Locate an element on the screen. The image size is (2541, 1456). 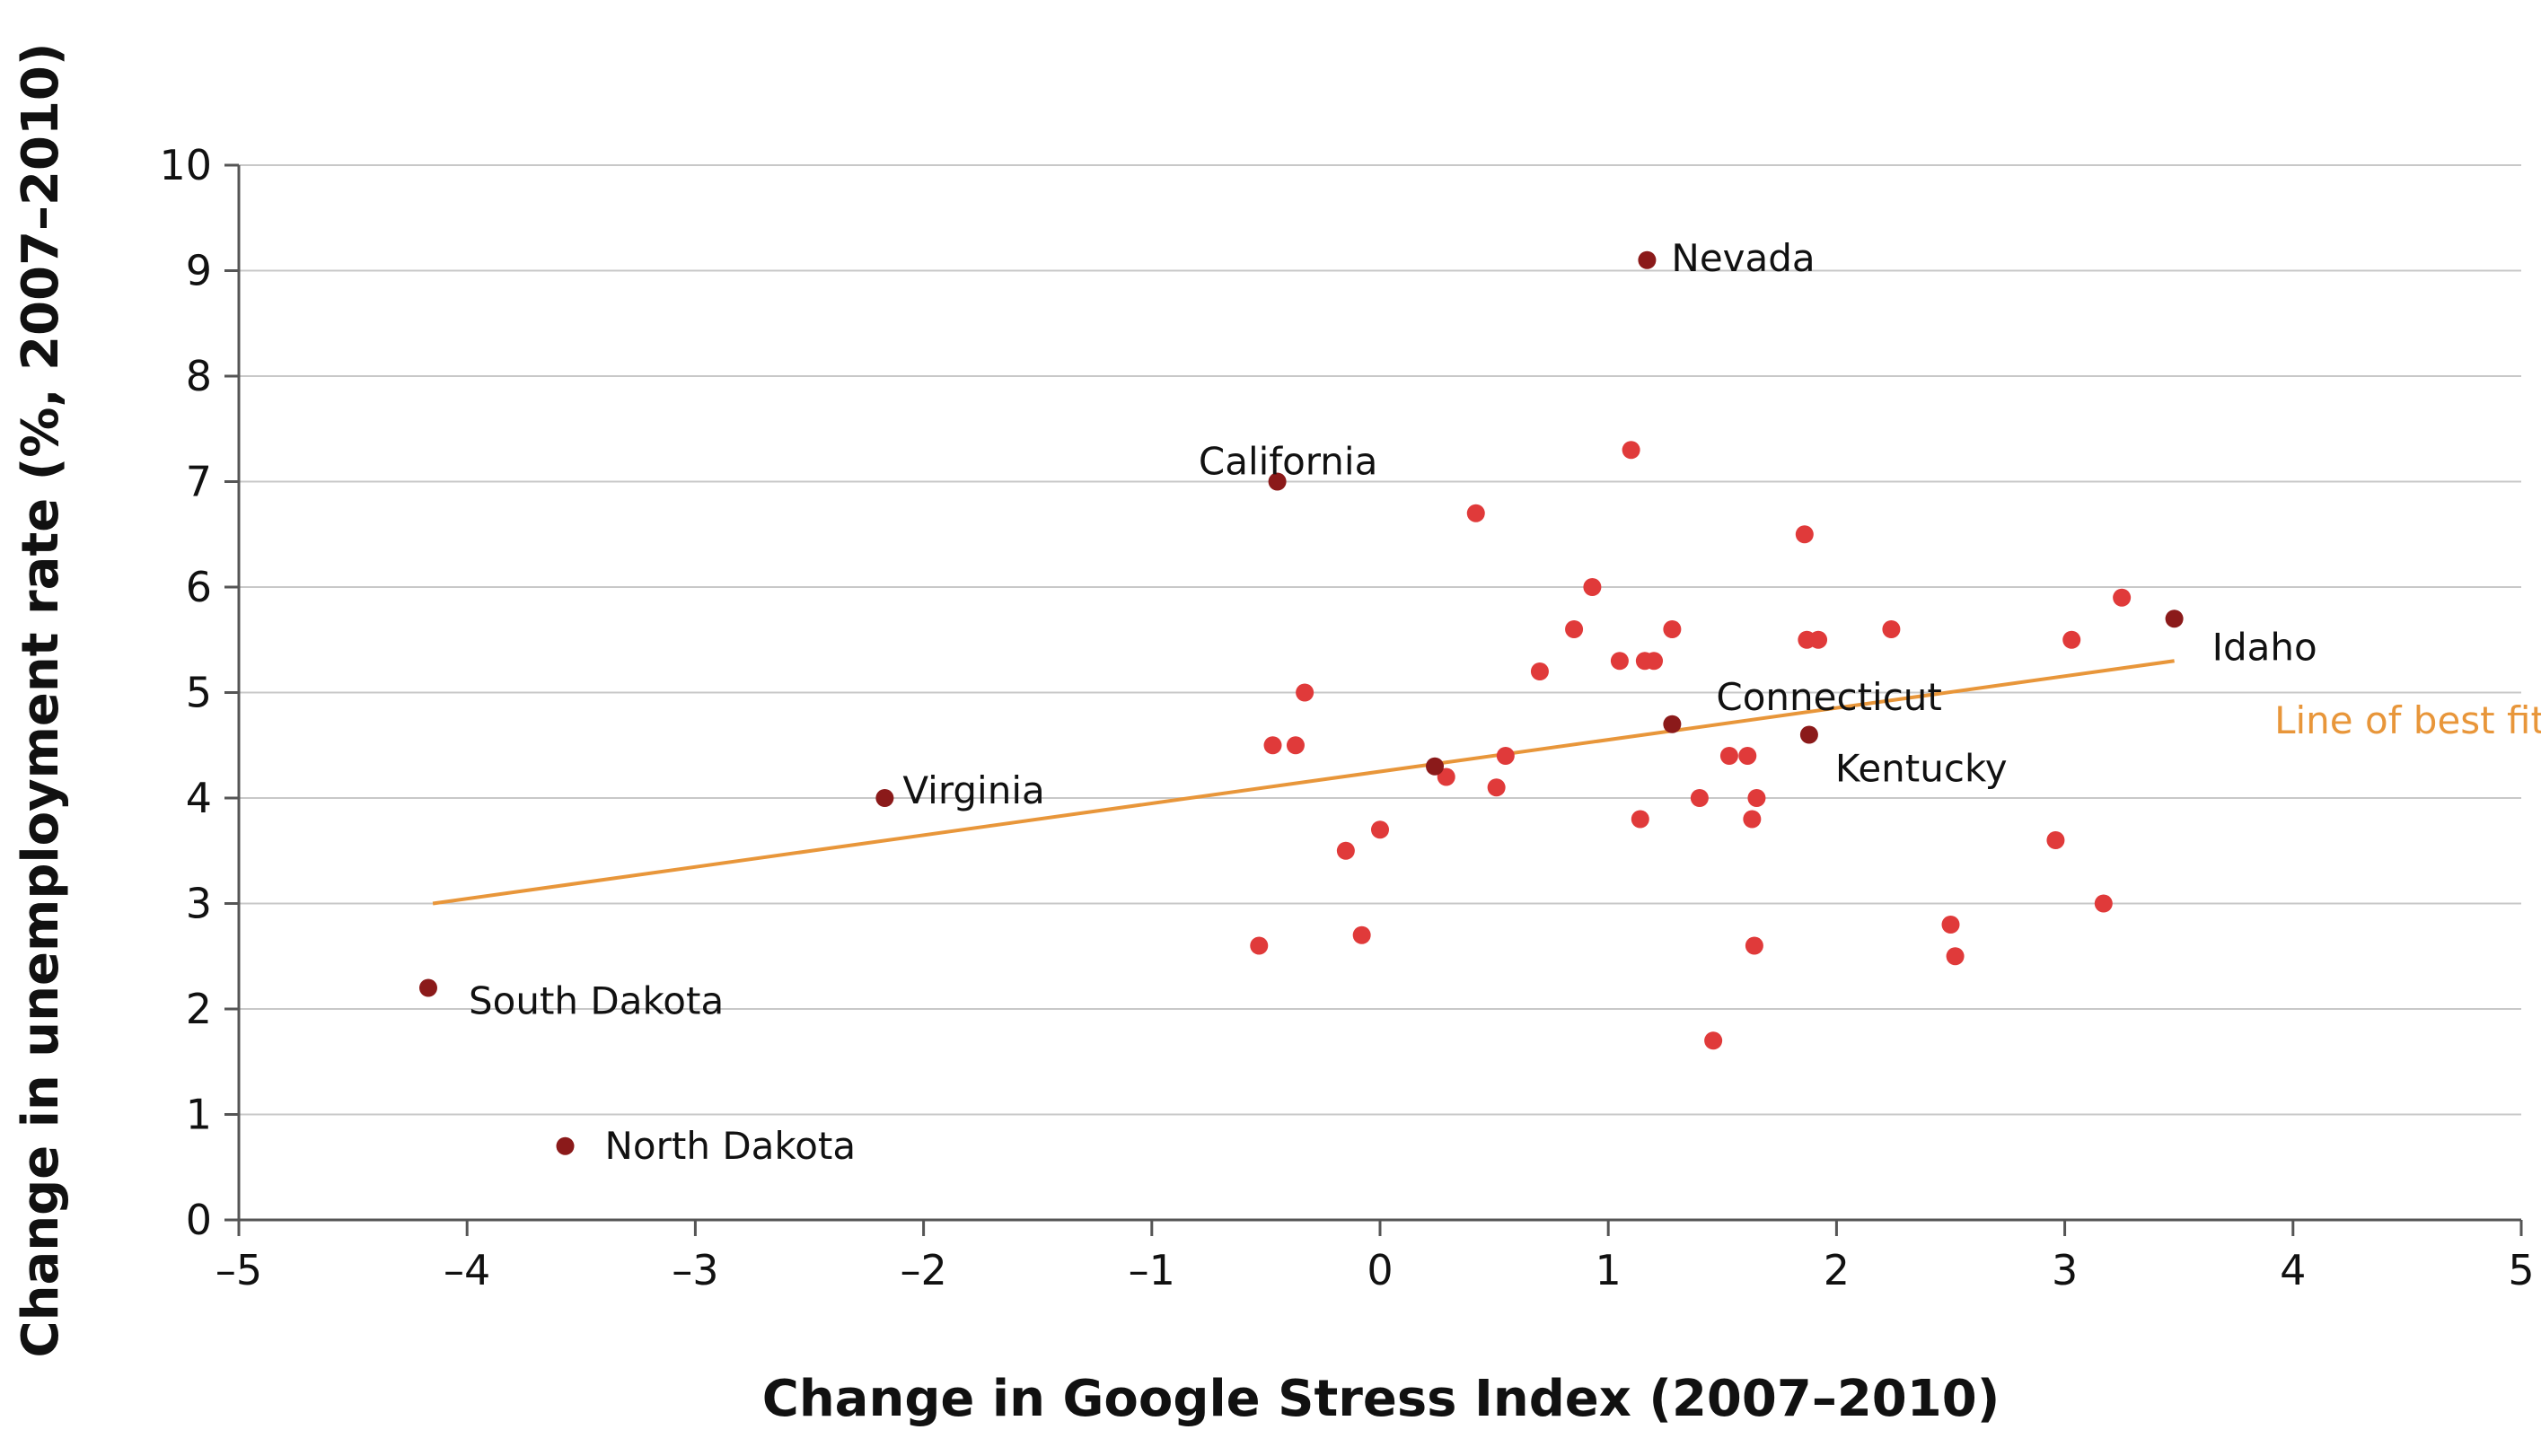
y-tick-label: 6 is located at coordinates (199, 587).